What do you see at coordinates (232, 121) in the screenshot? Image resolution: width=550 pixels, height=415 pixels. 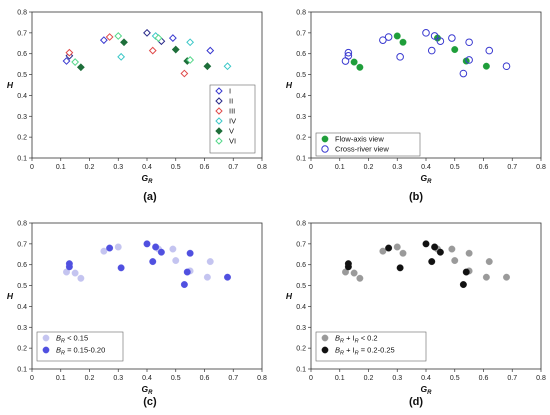 I see `legend-label: IV` at bounding box center [232, 121].